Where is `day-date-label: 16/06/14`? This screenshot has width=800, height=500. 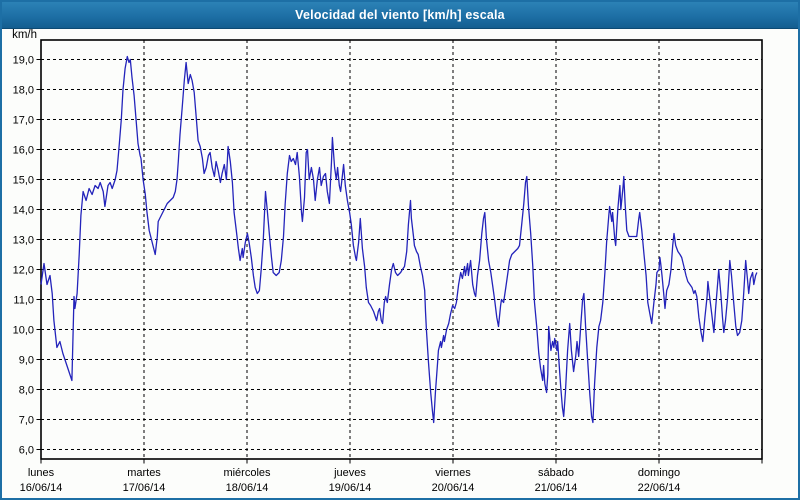
day-date-label: 16/06/14 is located at coordinates (41, 488).